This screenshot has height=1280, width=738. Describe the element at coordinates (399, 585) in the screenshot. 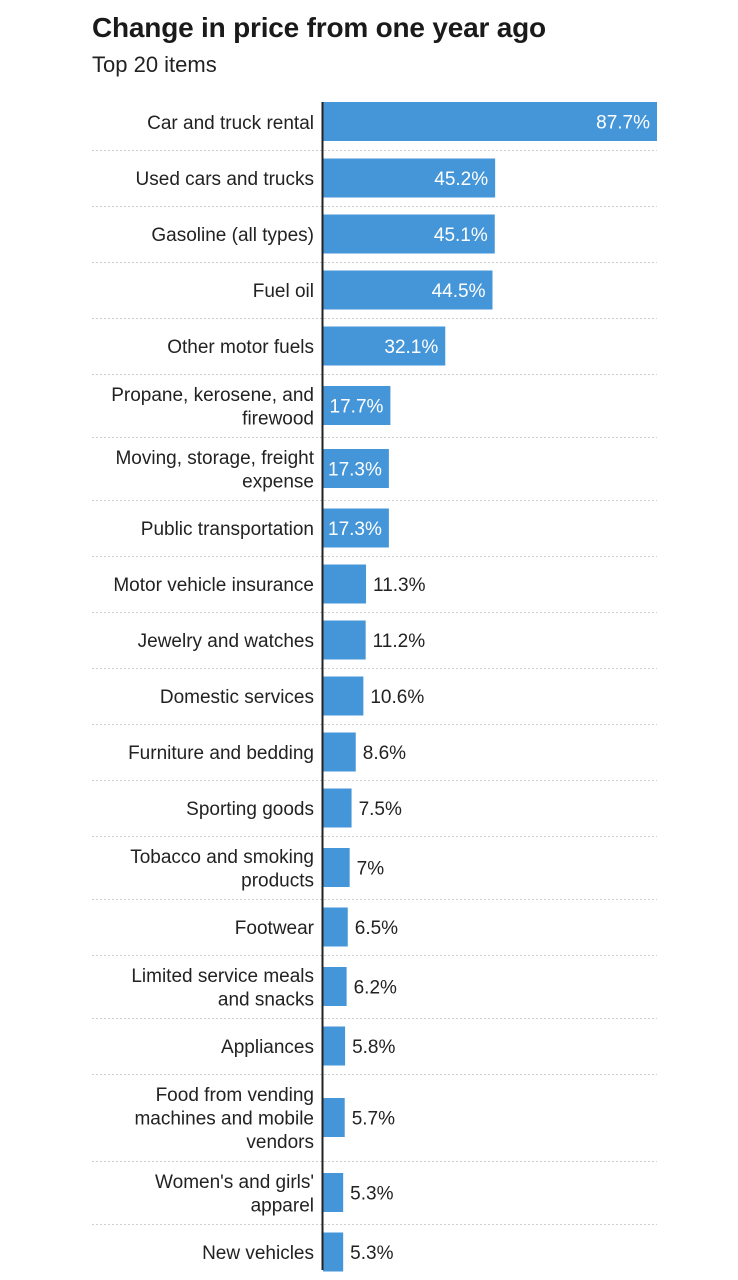

I see `data-label: 11.3%` at that location.